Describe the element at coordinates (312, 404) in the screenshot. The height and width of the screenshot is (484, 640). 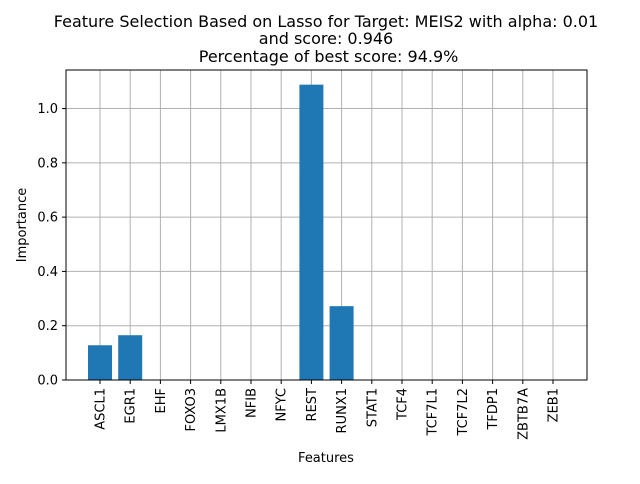
I see `x-tick-label-rest: REST` at that location.